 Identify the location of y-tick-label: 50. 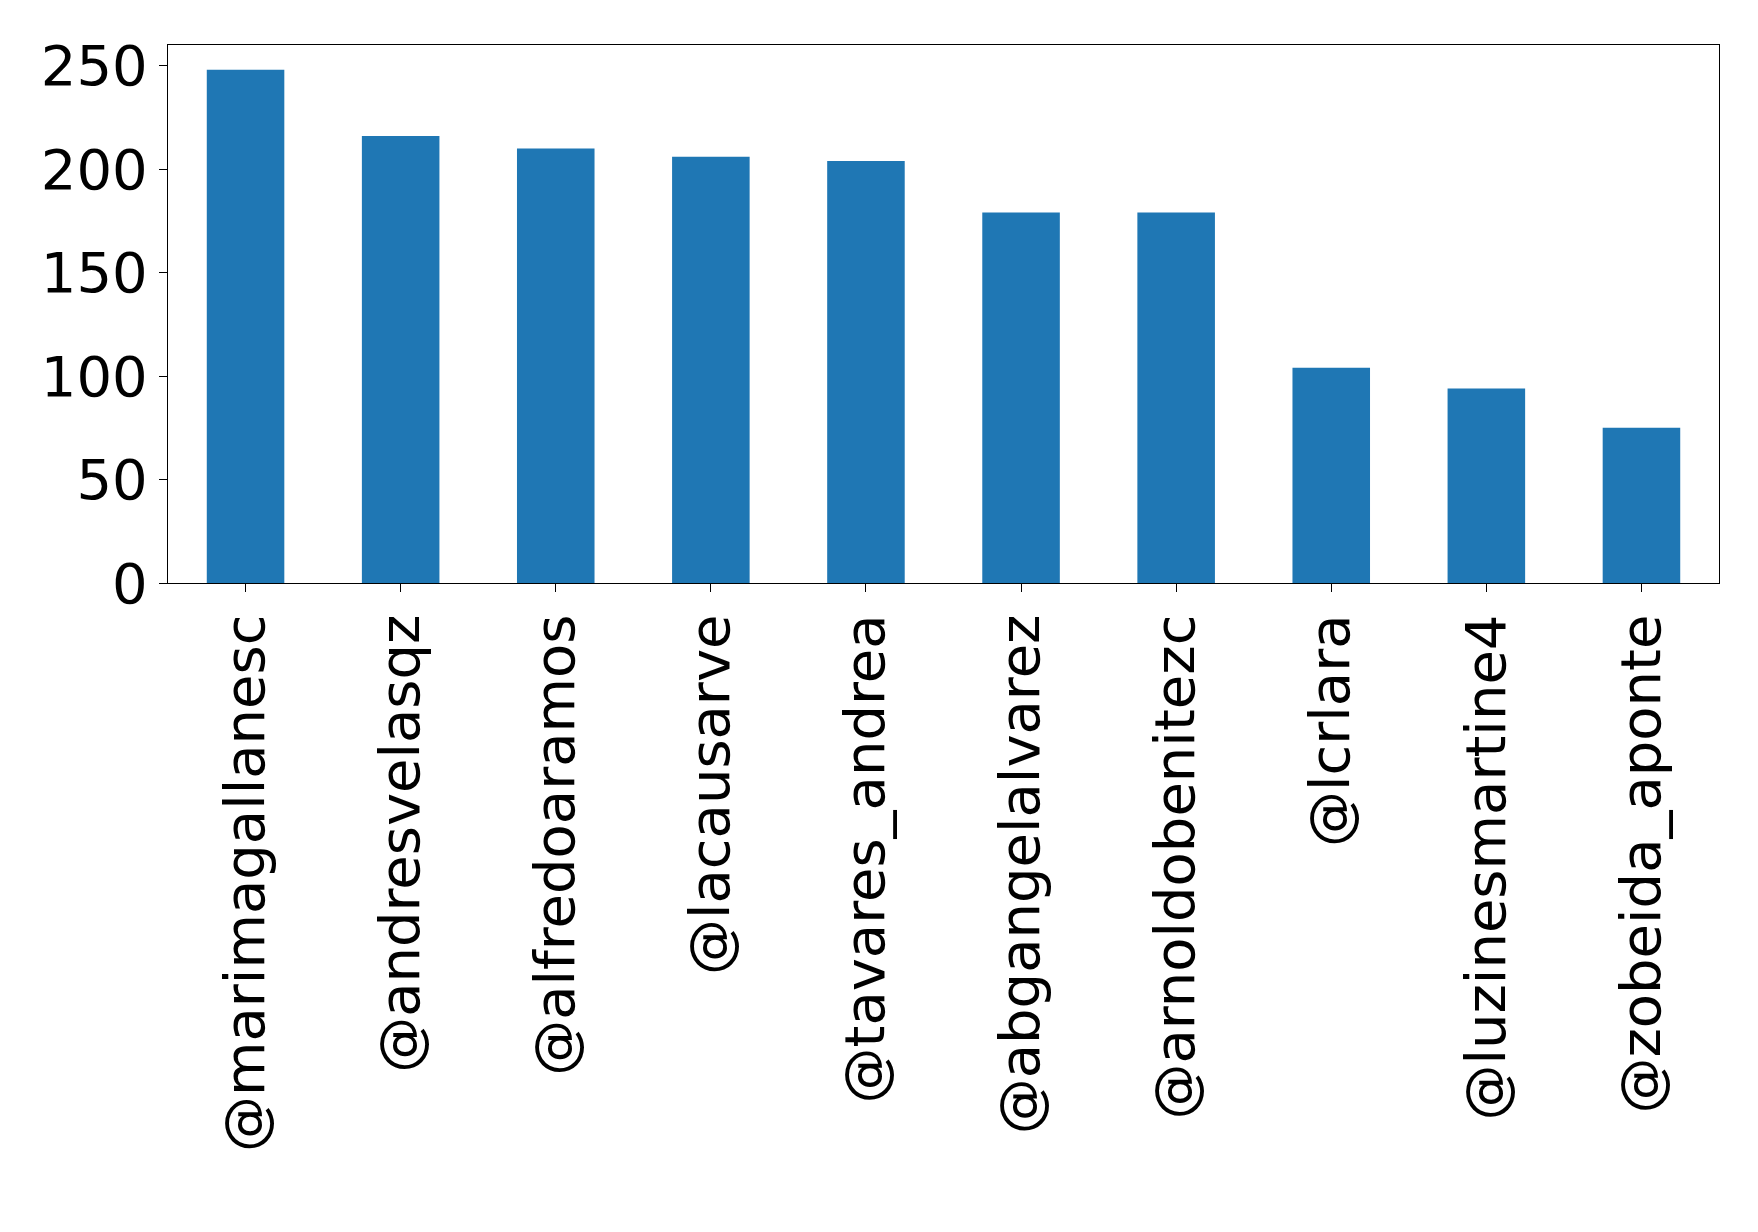
(112, 480).